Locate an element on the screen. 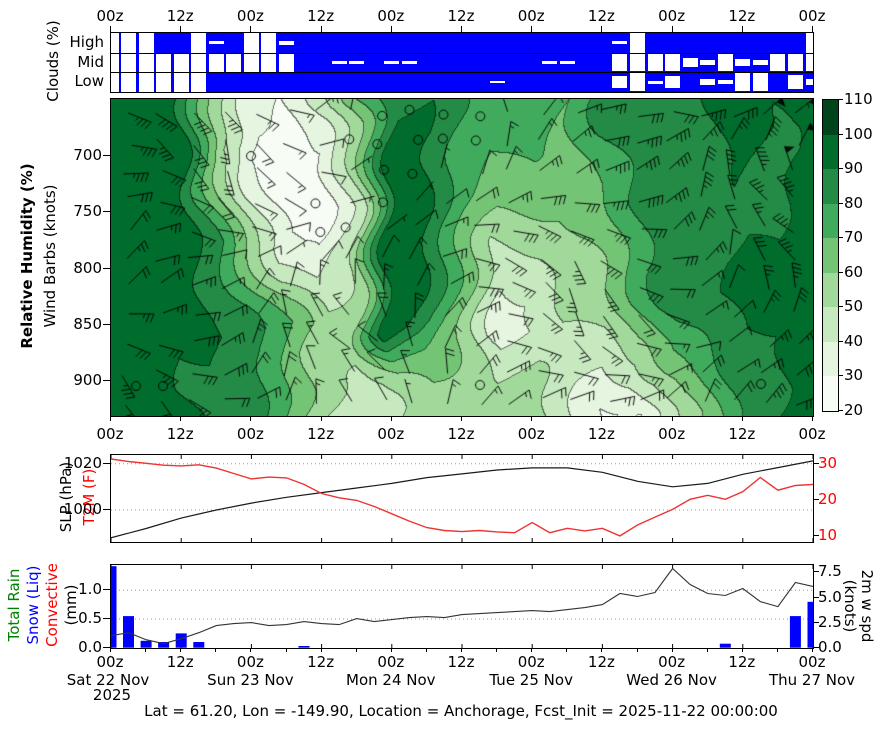 Image resolution: width=888 pixels, height=730 pixels. colorbar-tick-label: 50 is located at coordinates (854, 306).